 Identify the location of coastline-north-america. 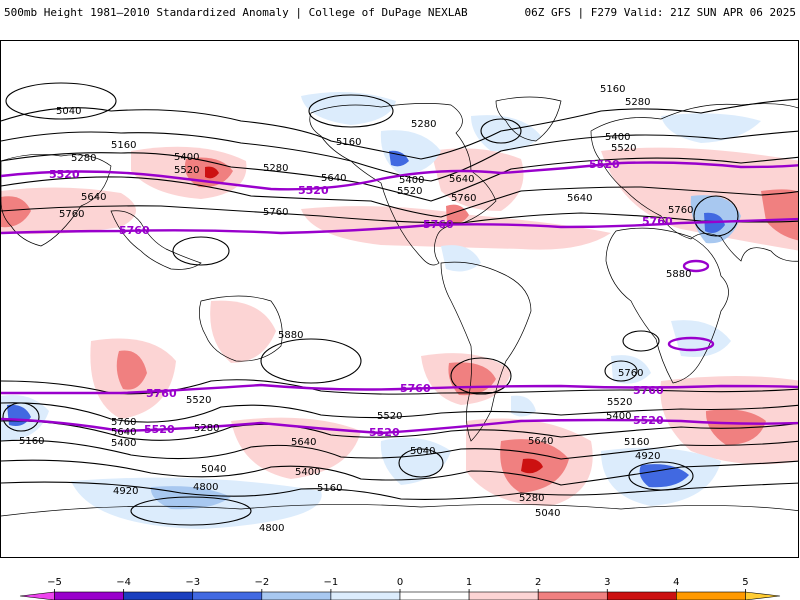
(403, 184).